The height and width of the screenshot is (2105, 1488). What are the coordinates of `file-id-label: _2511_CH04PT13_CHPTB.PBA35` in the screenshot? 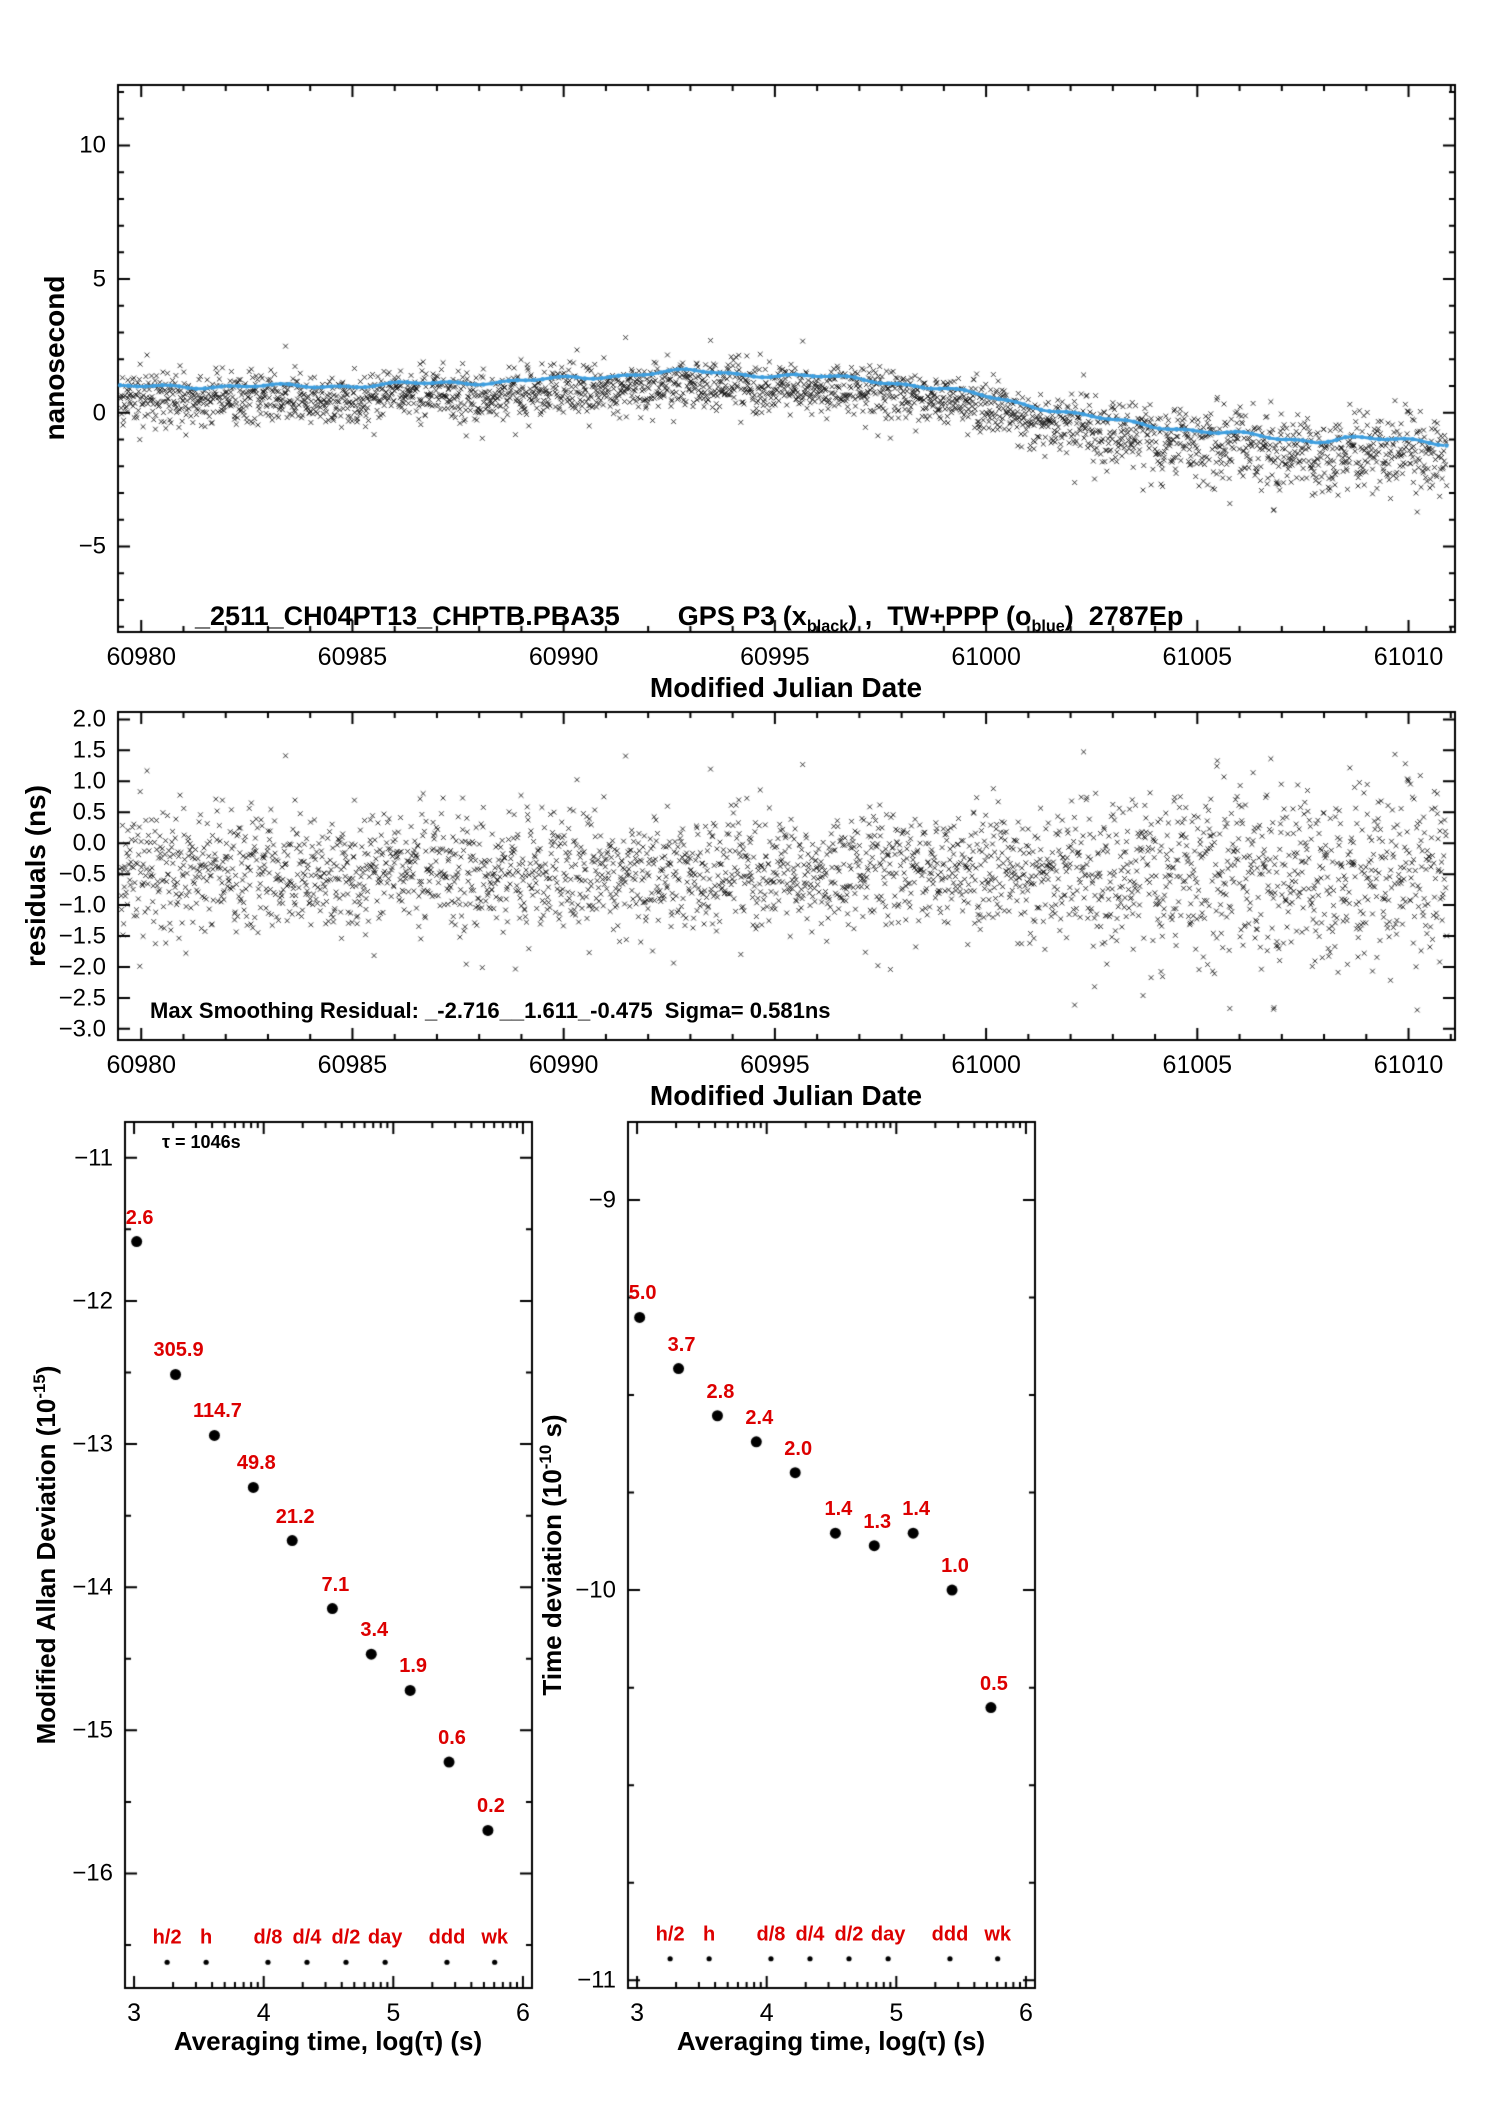 It's located at (407, 616).